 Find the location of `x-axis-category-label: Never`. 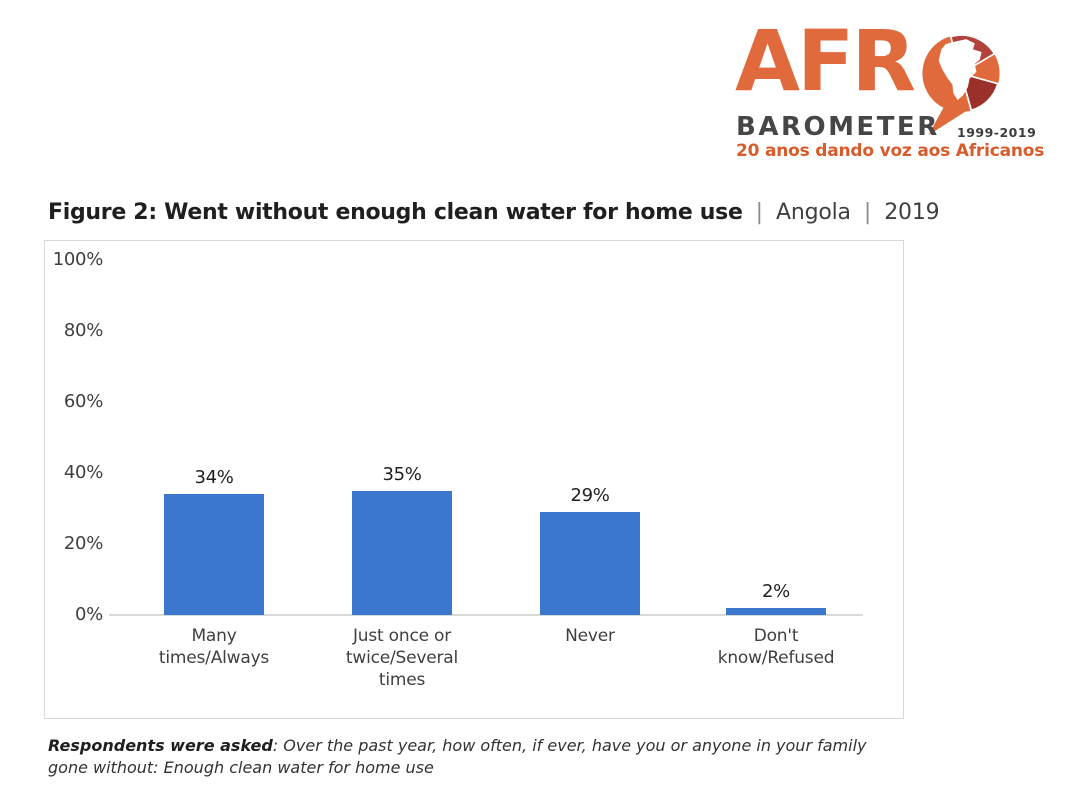

x-axis-category-label: Never is located at coordinates (590, 636).